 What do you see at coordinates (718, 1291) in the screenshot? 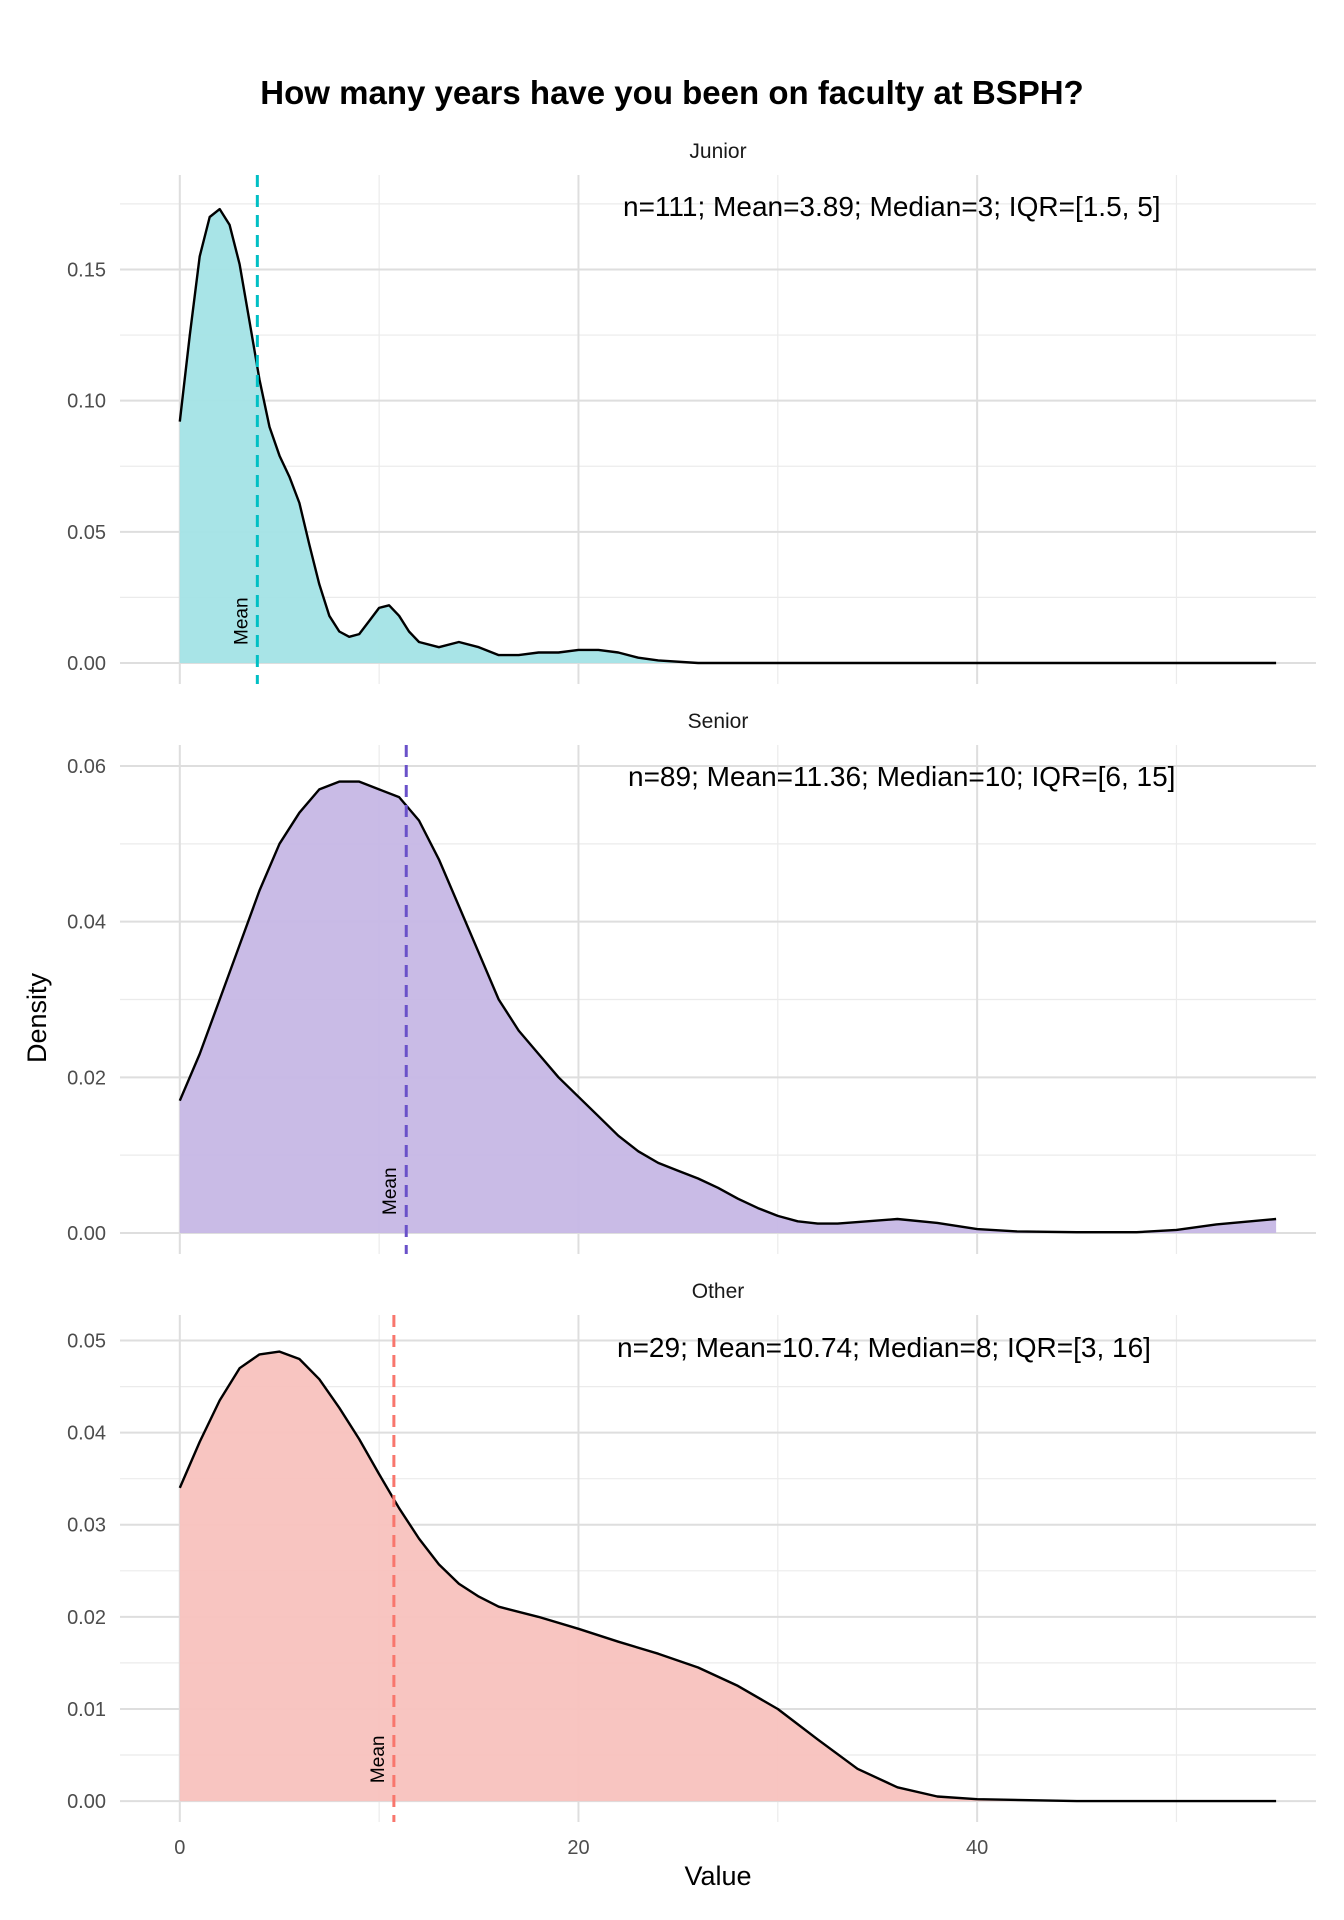
I see `facet-strip-other: Other` at bounding box center [718, 1291].